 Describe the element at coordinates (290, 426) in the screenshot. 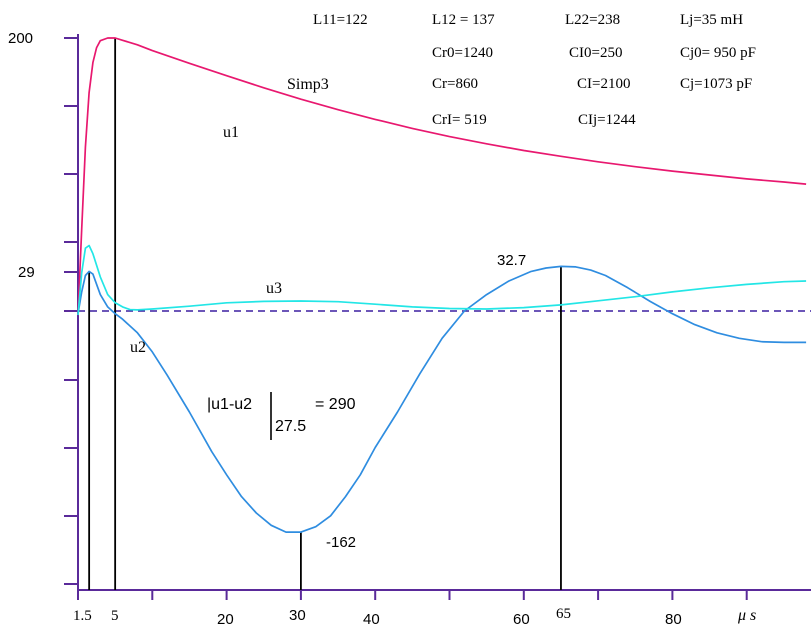

I see `diff-annotation-subscript: 27.5` at that location.